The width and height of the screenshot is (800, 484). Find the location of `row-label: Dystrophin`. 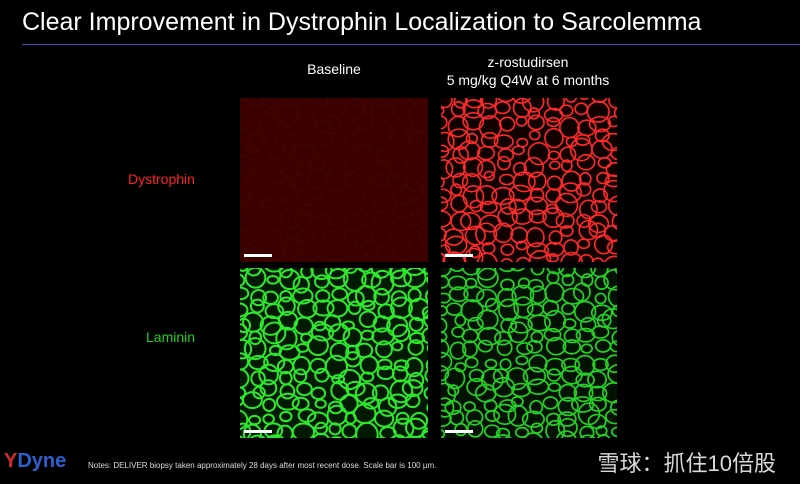

row-label: Dystrophin is located at coordinates (161, 179).